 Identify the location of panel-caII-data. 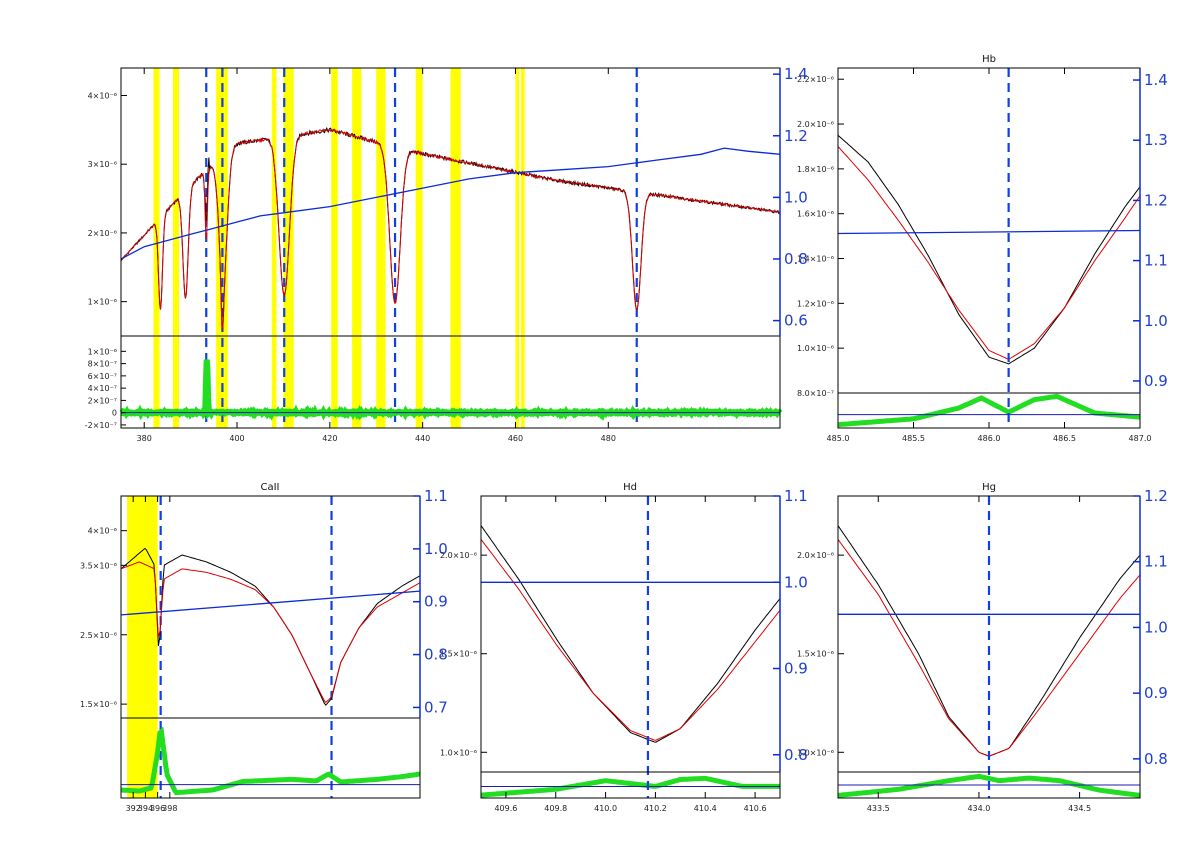
(270, 671).